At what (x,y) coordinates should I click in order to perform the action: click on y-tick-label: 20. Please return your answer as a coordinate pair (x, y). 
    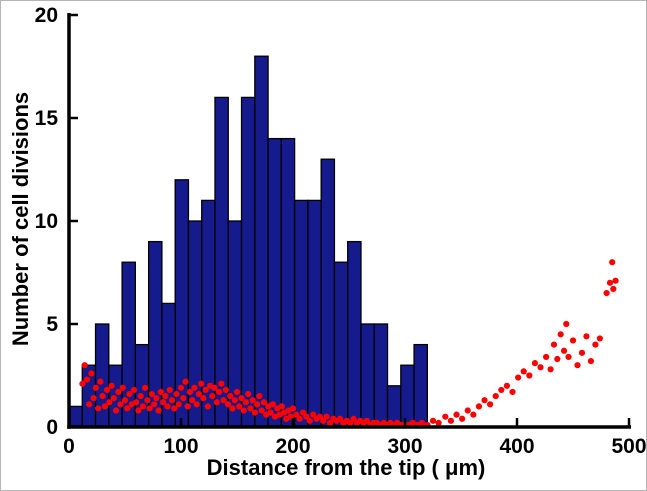
    Looking at the image, I should click on (46, 15).